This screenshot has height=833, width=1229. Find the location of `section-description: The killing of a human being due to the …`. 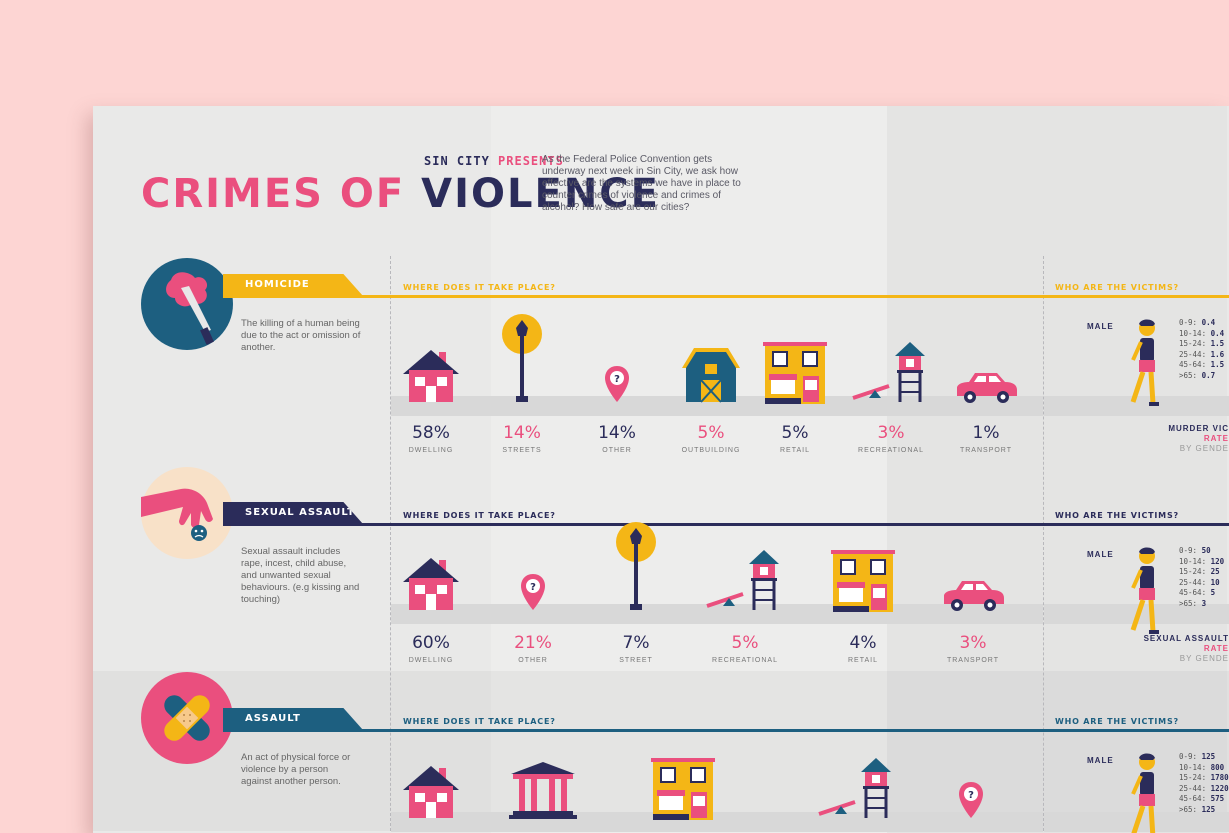

section-description: The killing of a human being due to the … is located at coordinates (301, 335).